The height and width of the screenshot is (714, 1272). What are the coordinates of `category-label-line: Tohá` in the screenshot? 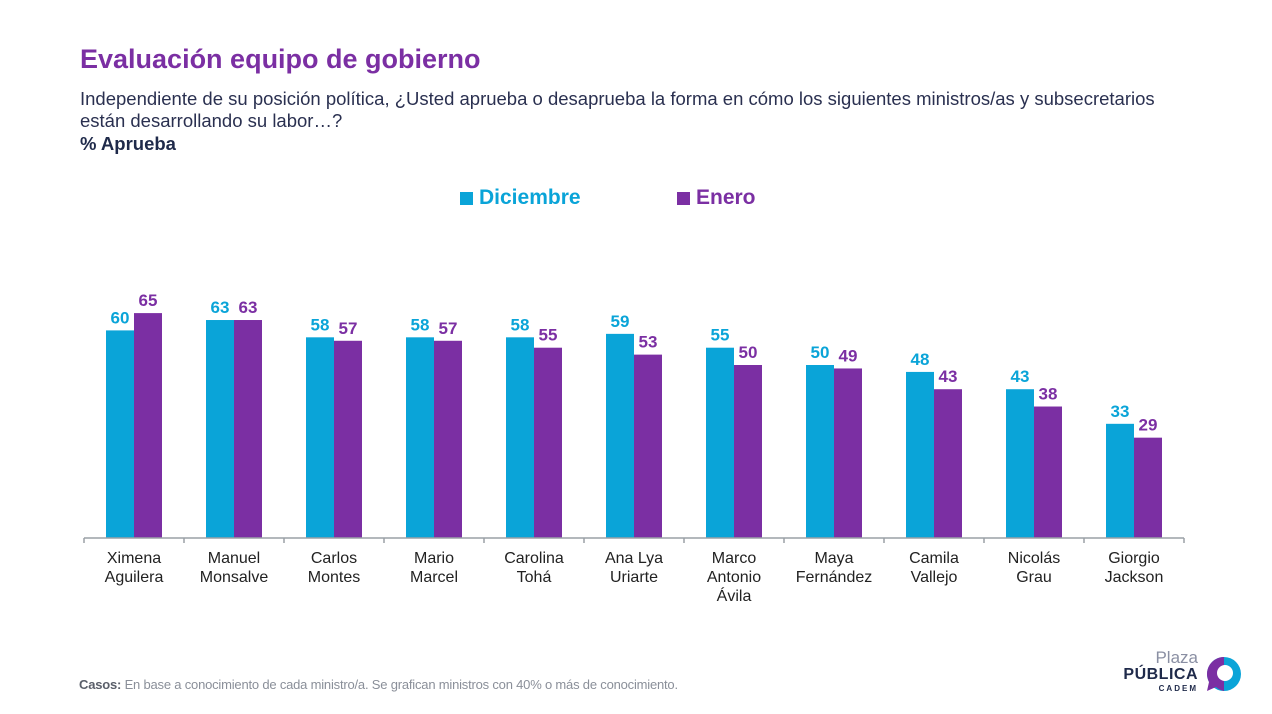 It's located at (534, 577).